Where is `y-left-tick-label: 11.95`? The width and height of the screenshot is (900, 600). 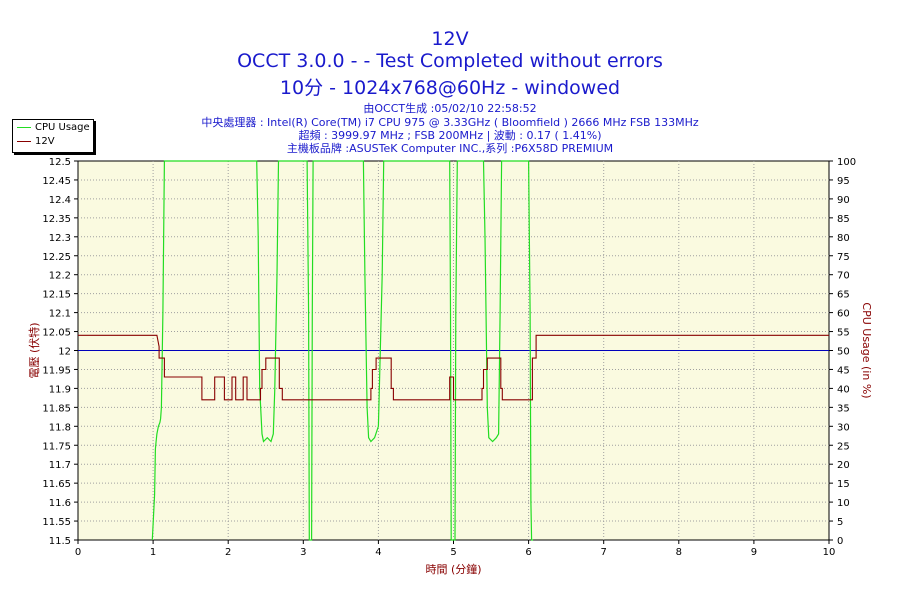 y-left-tick-label: 11.95 is located at coordinates (56, 370).